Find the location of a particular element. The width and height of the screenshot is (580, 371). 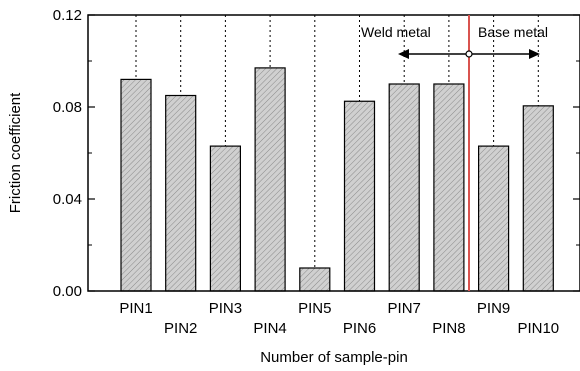

bar-pin10 is located at coordinates (538, 198).